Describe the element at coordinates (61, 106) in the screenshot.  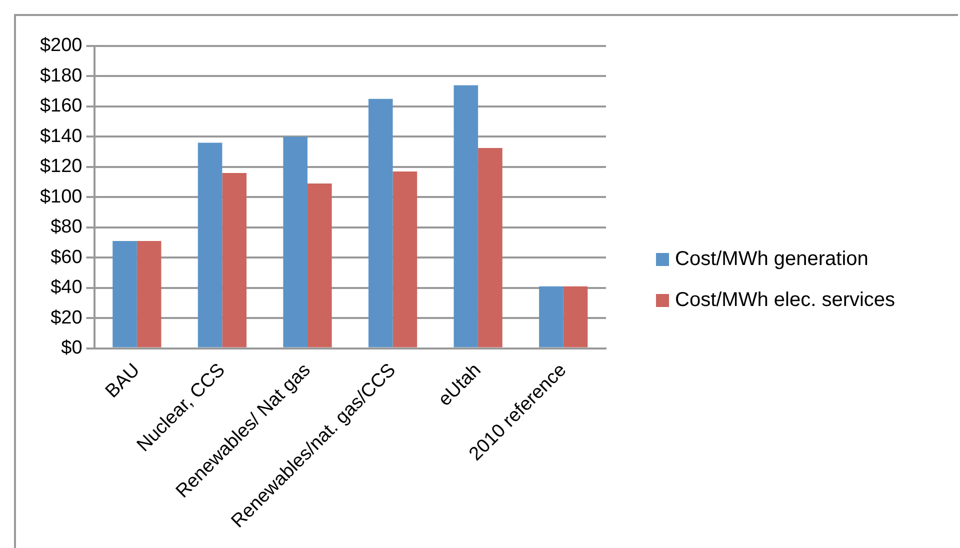
I see `y-tick-label: $160` at that location.